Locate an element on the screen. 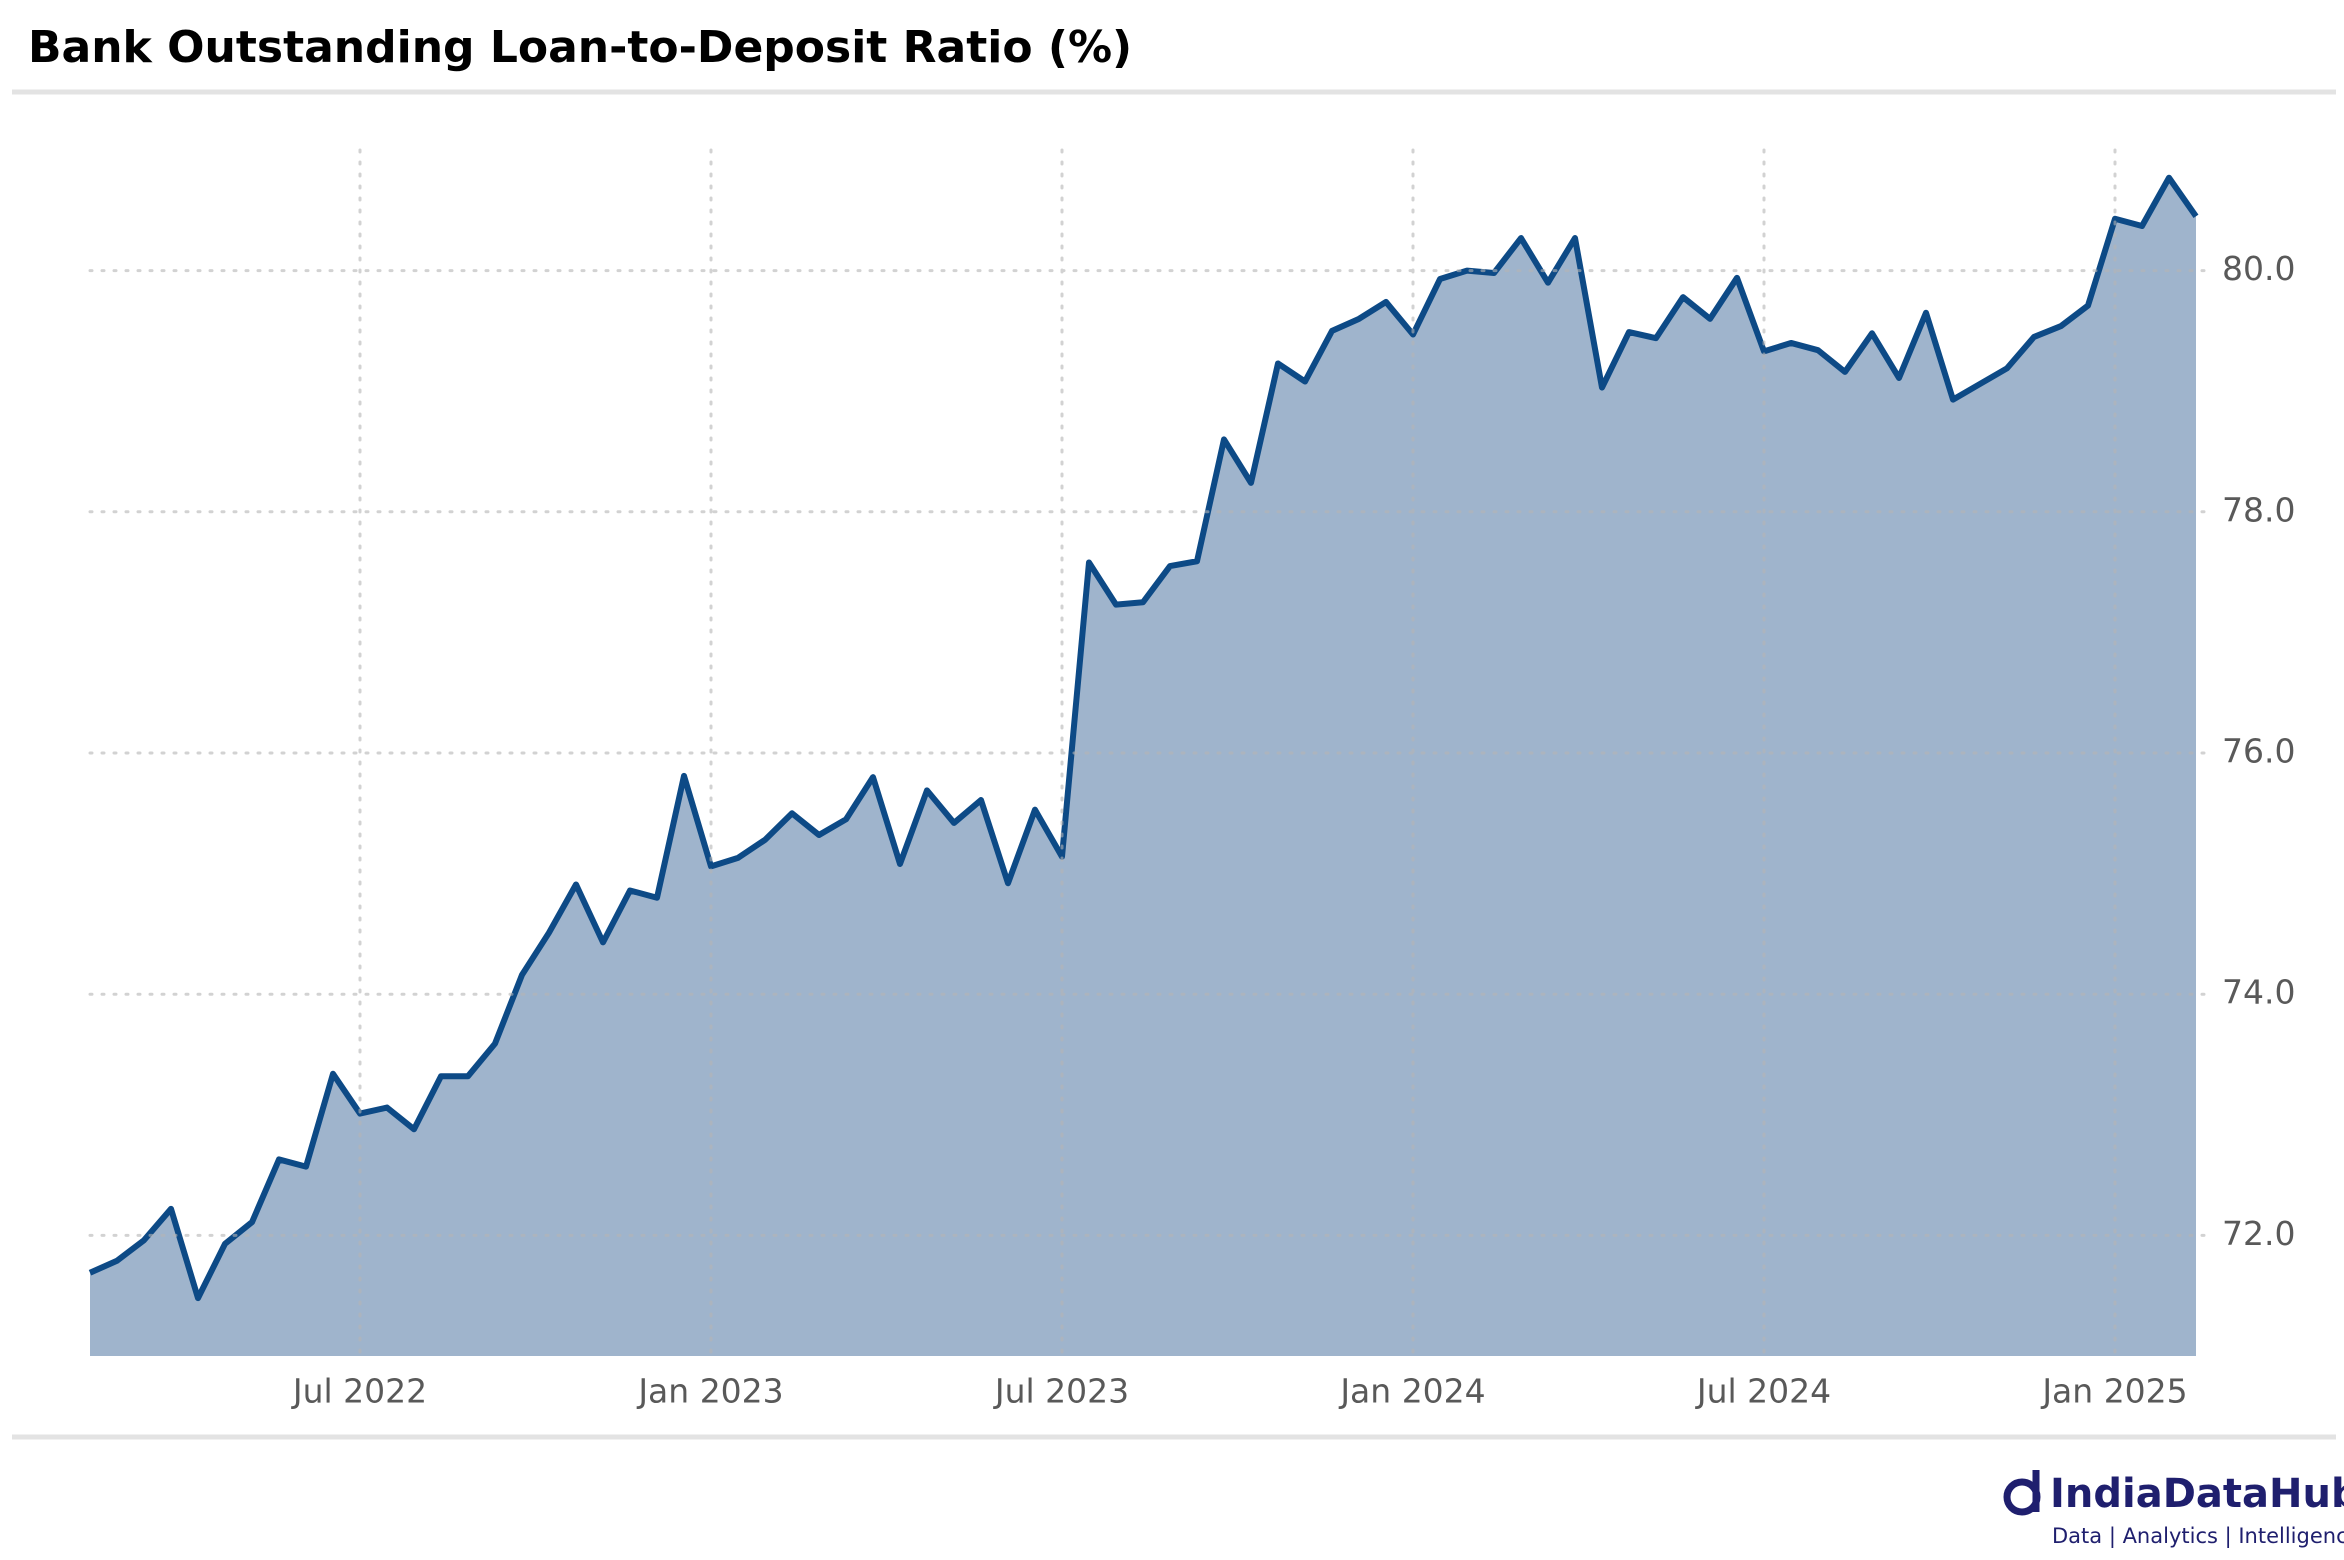 The image size is (2344, 1560). x-tick-label: Jul 2022 is located at coordinates (359, 1391).